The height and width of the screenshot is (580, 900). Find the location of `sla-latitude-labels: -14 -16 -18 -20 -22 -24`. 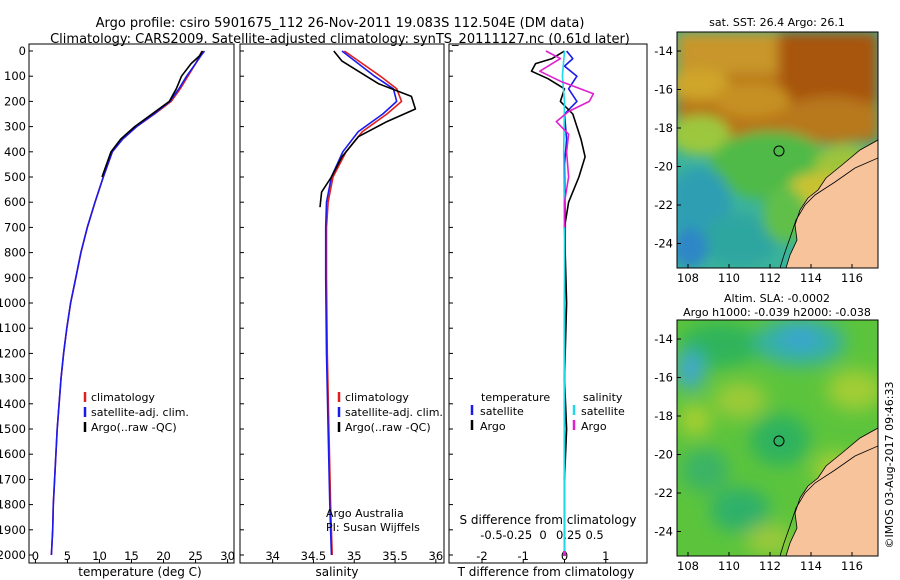

sla-latitude-labels: -14 -16 -18 -20 -22 -24 is located at coordinates (667, 435).